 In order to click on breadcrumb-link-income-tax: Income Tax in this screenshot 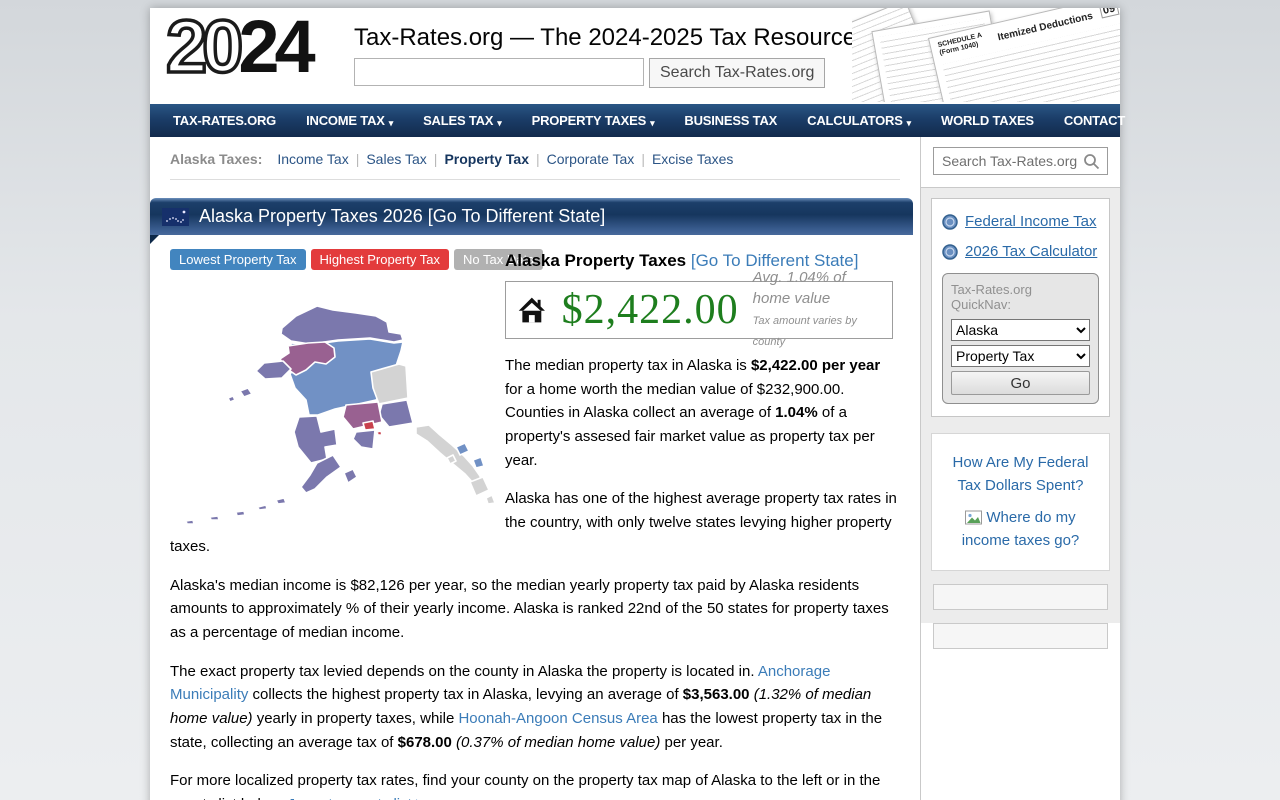, I will do `click(313, 159)`.